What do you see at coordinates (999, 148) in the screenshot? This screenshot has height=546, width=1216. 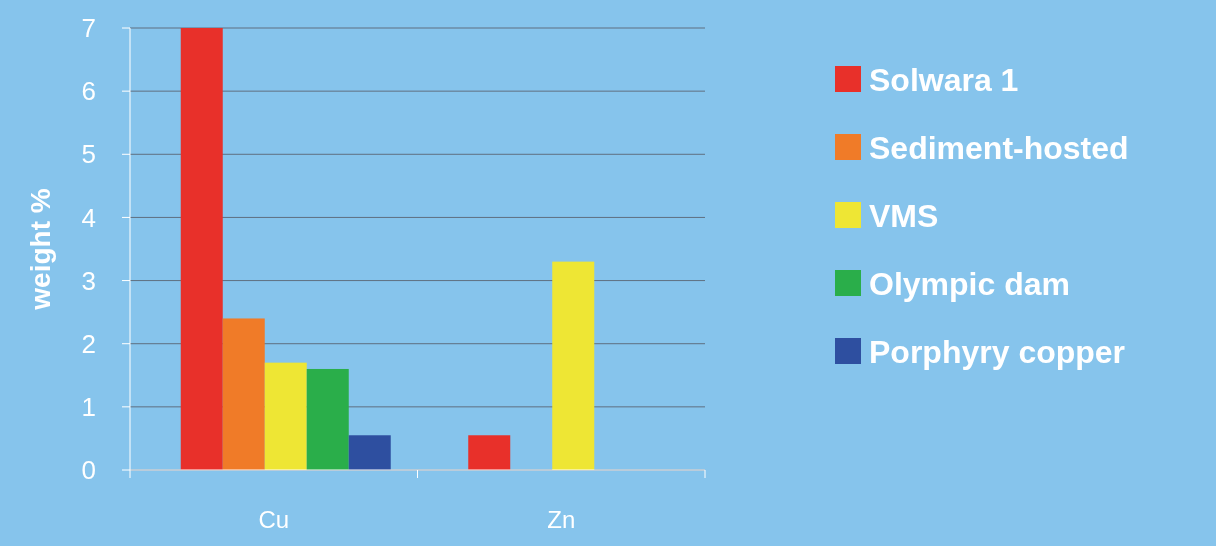 I see `legend-label: Sediment-hosted` at bounding box center [999, 148].